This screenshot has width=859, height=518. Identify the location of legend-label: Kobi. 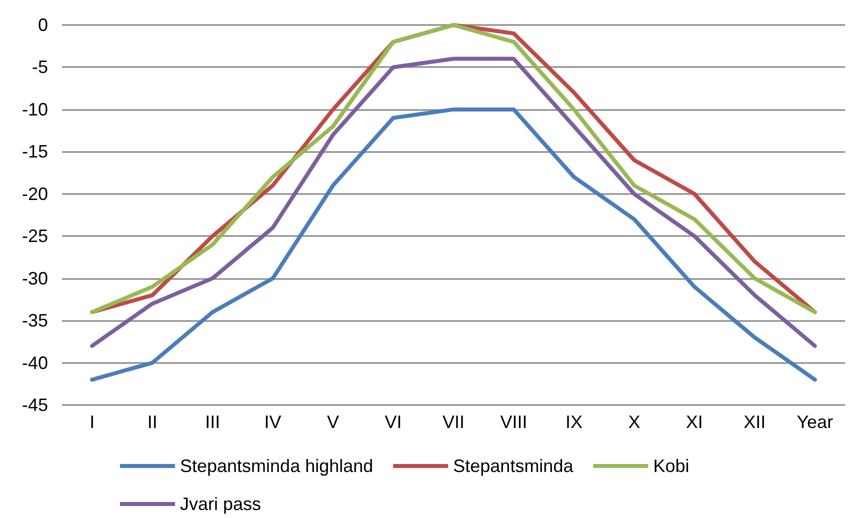
(671, 466).